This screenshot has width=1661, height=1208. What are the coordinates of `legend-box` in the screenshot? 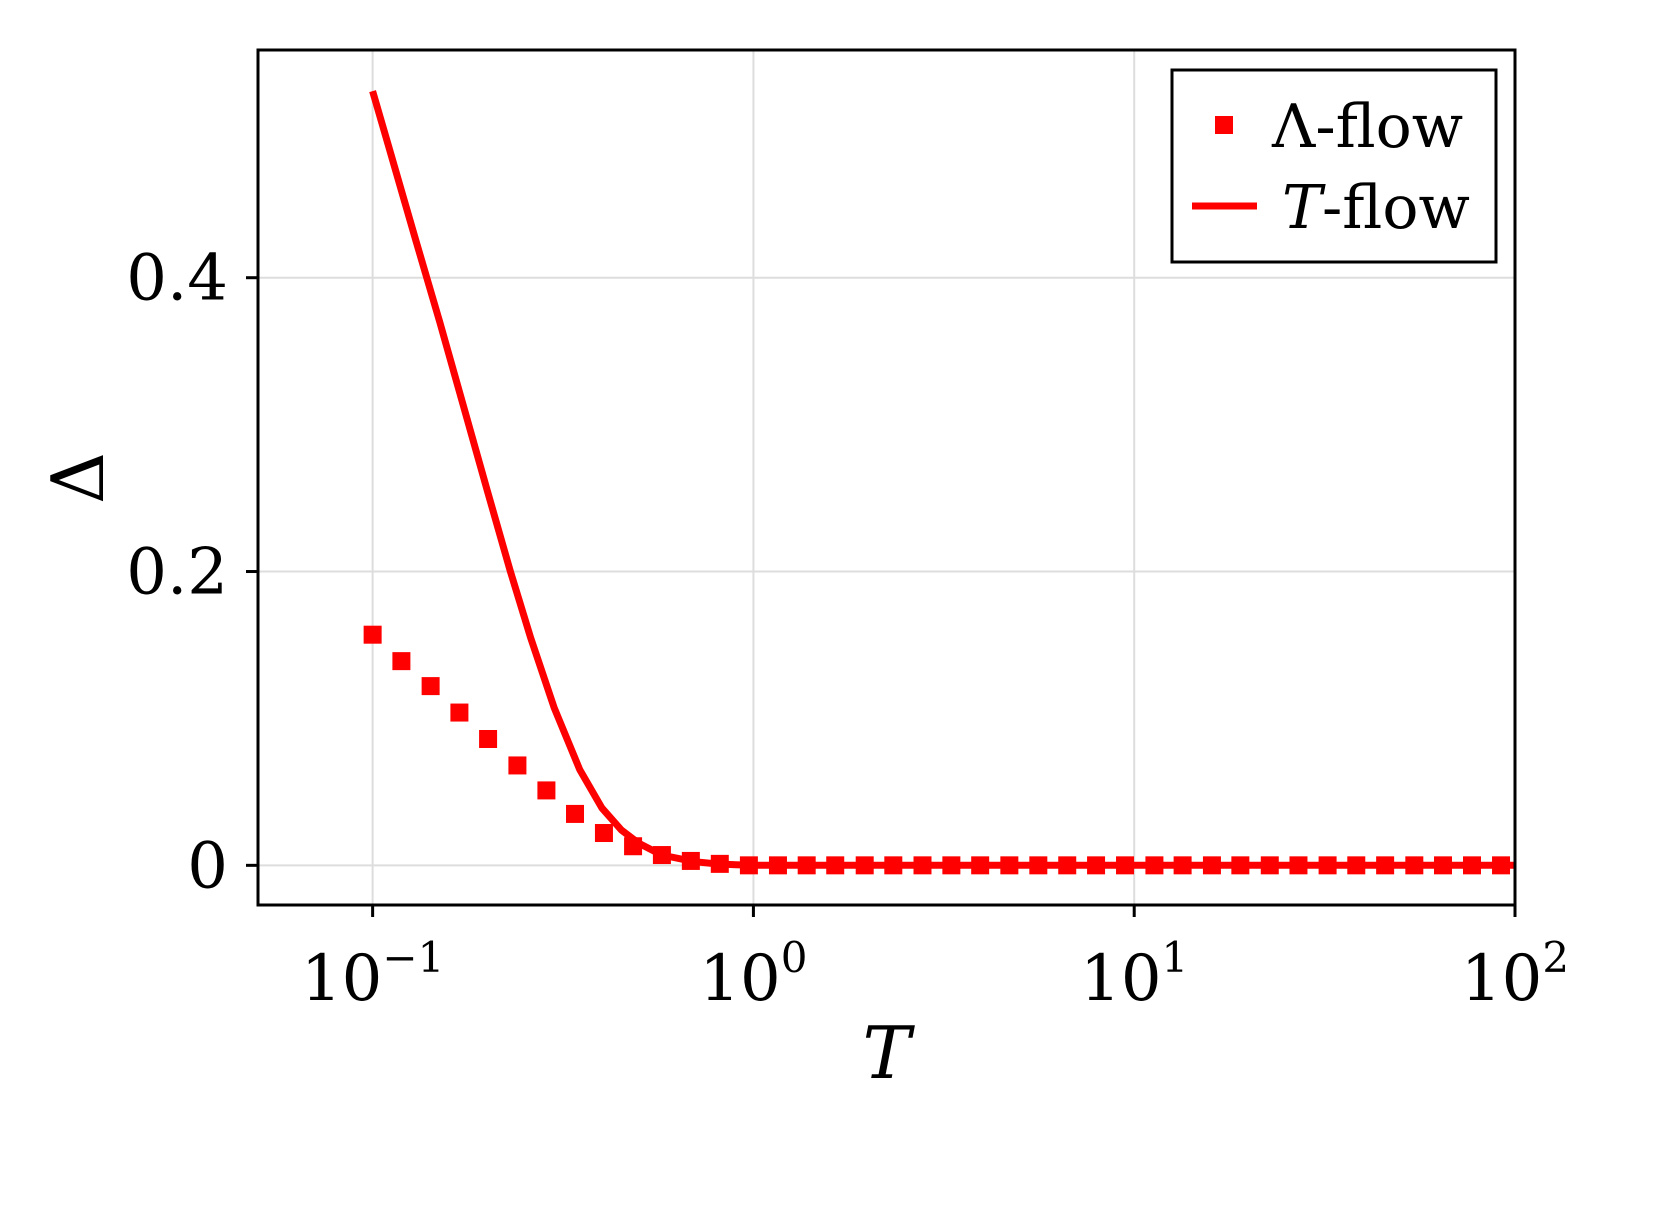 It's located at (1334, 166).